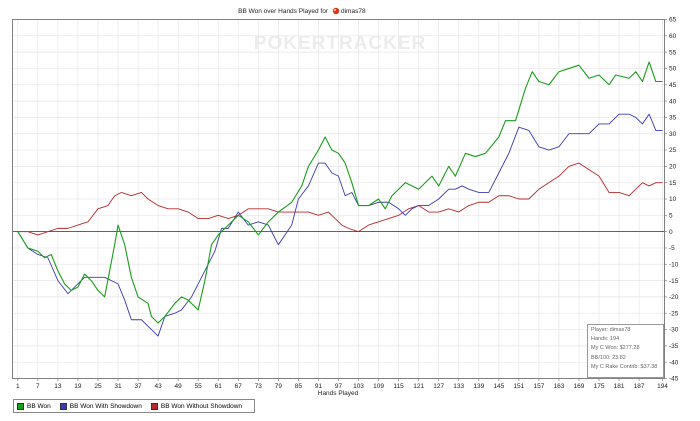 The width and height of the screenshot is (700, 421). What do you see at coordinates (674, 379) in the screenshot?
I see `y-tick-label: -45` at bounding box center [674, 379].